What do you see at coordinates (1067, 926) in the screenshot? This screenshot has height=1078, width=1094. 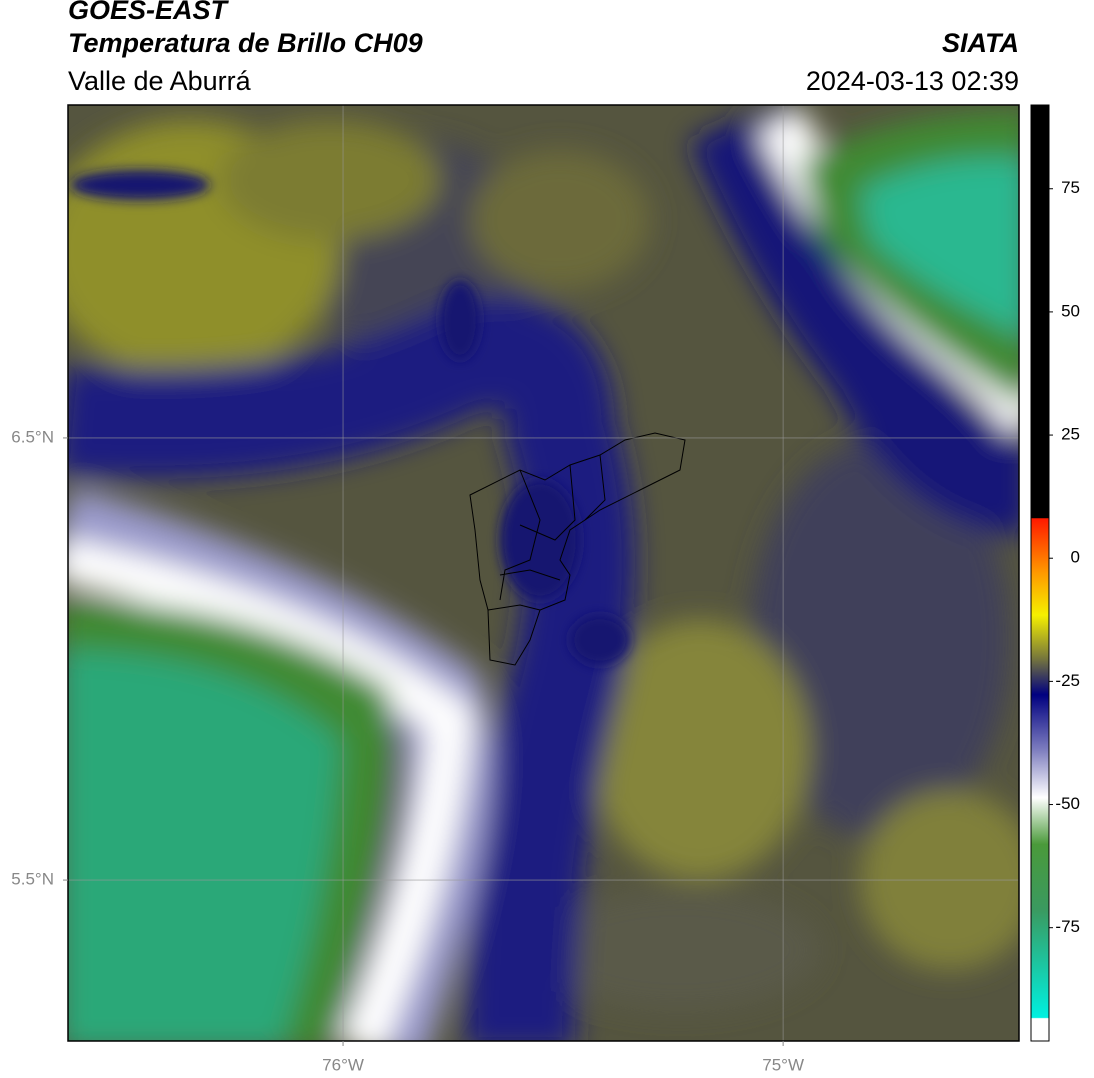 I see `colorbar-label: -75` at bounding box center [1067, 926].